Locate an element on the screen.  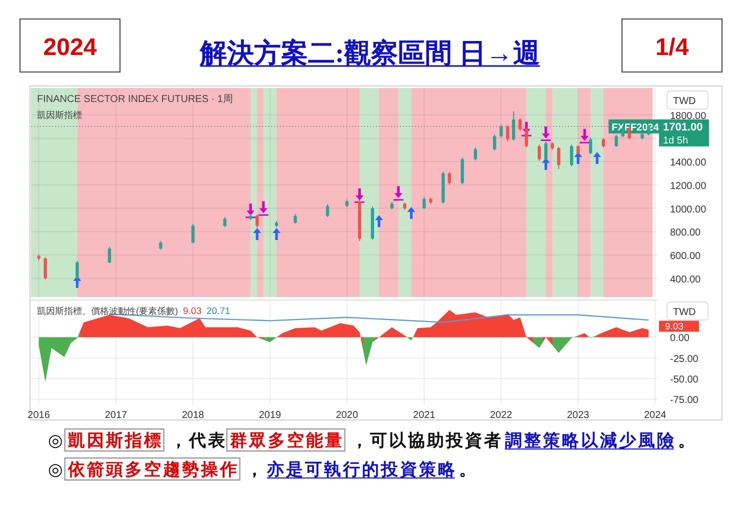
y-tick-label: 1000.00 is located at coordinates (688, 210).